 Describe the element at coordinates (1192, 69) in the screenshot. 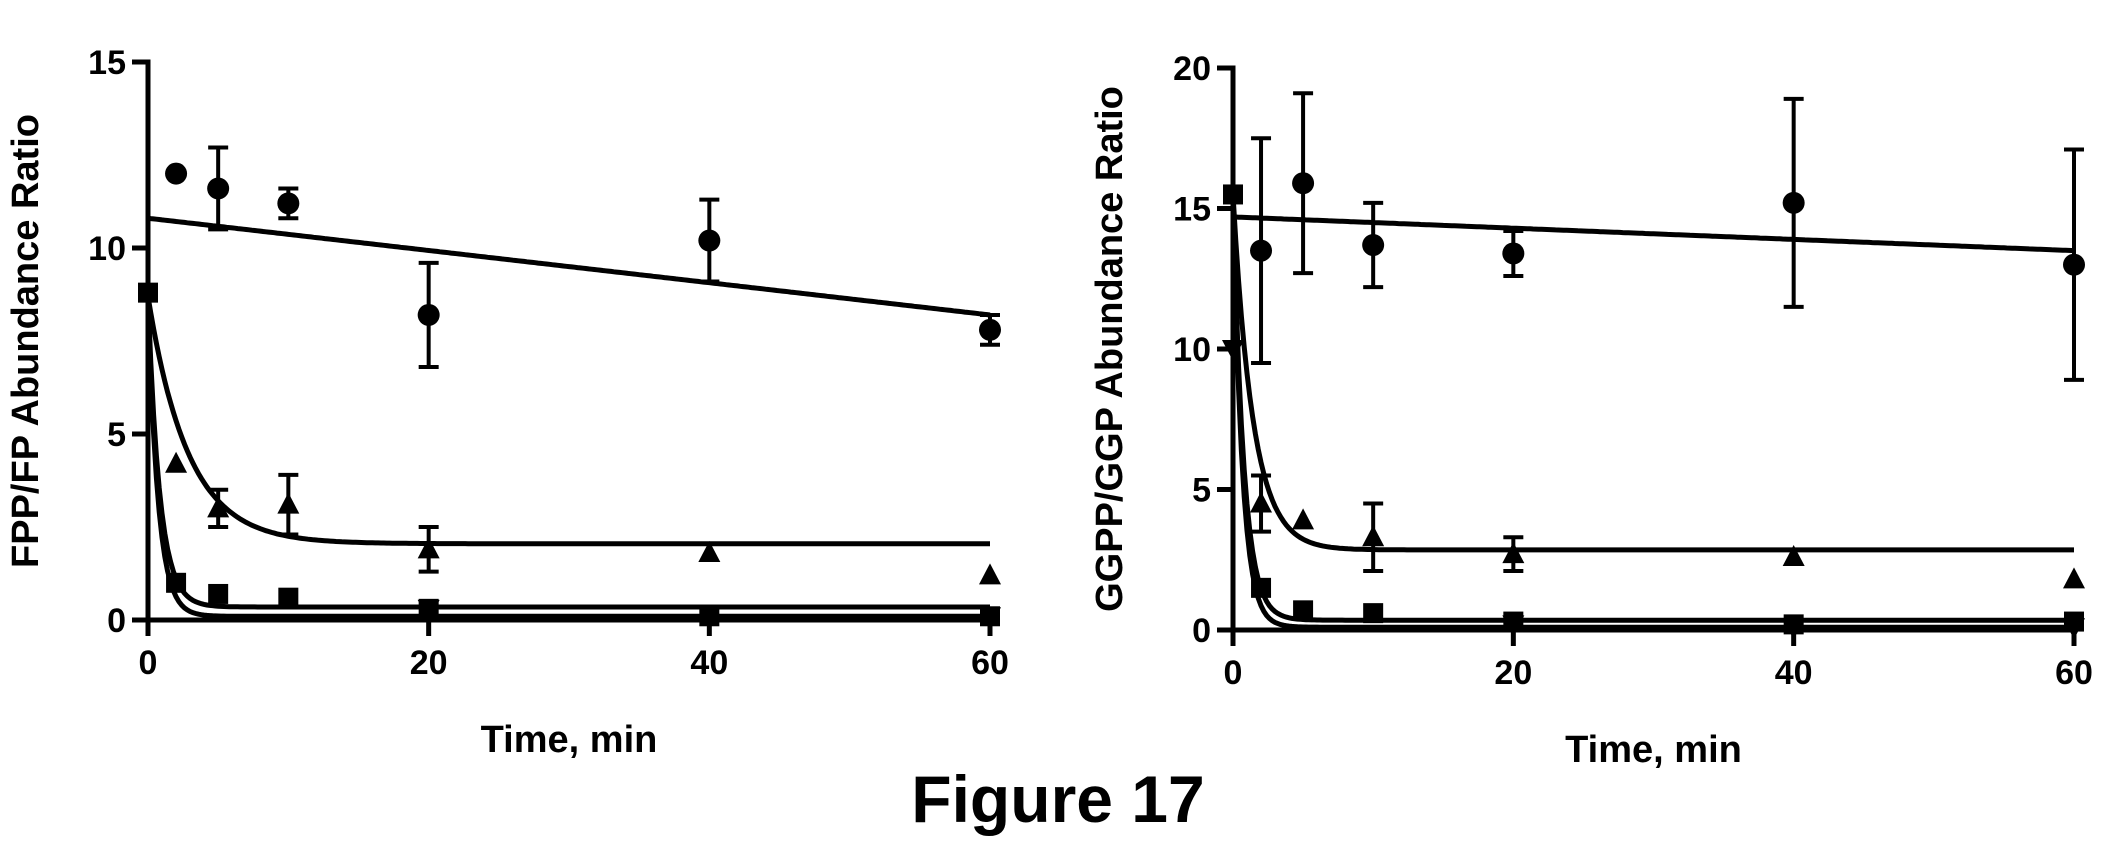

I see `y-tick-label: 20` at that location.